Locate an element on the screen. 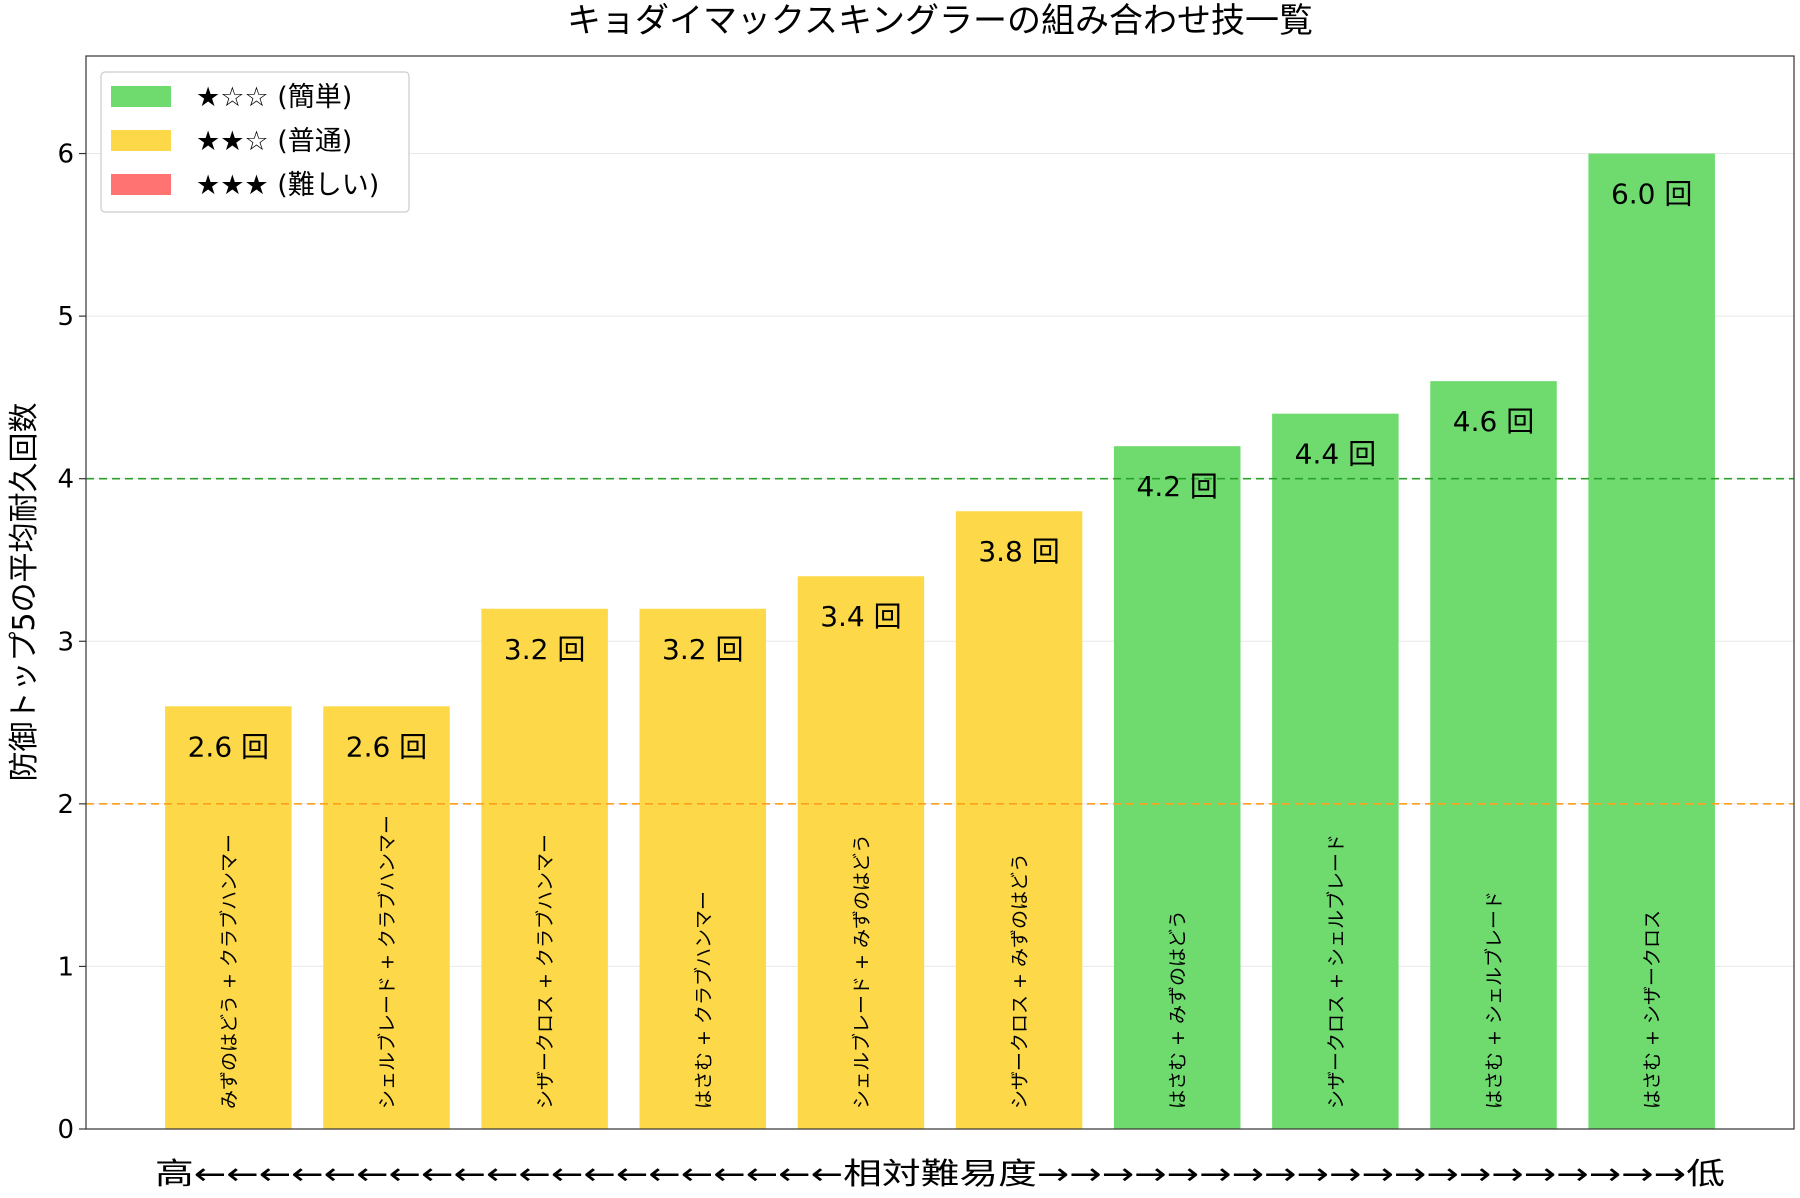 This screenshot has height=1198, width=1800. value-label: 4.4 回 is located at coordinates (1335, 454).